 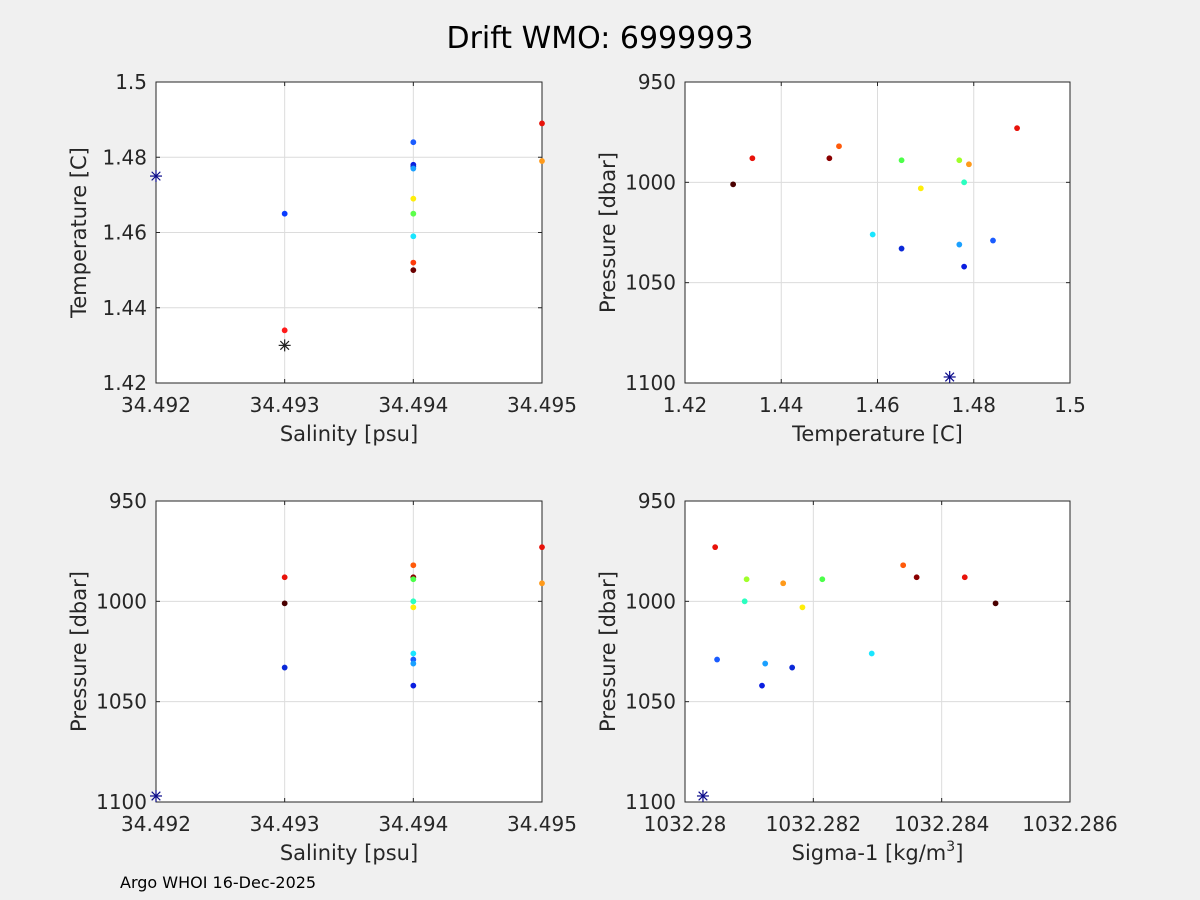 What do you see at coordinates (685, 405) in the screenshot?
I see `x-tick-label: 1.42` at bounding box center [685, 405].